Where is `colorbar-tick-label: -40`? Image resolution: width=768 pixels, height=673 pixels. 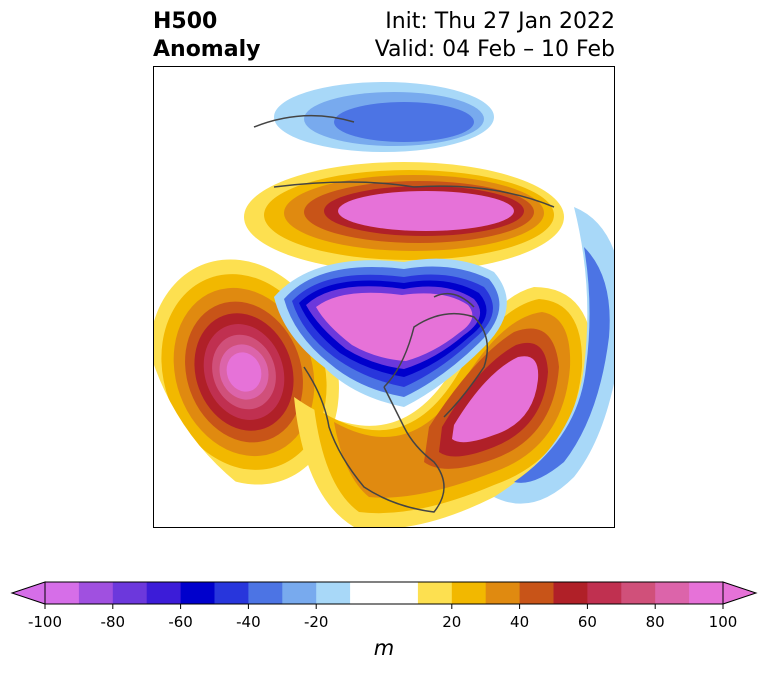 colorbar-tick-label: -40 is located at coordinates (248, 622).